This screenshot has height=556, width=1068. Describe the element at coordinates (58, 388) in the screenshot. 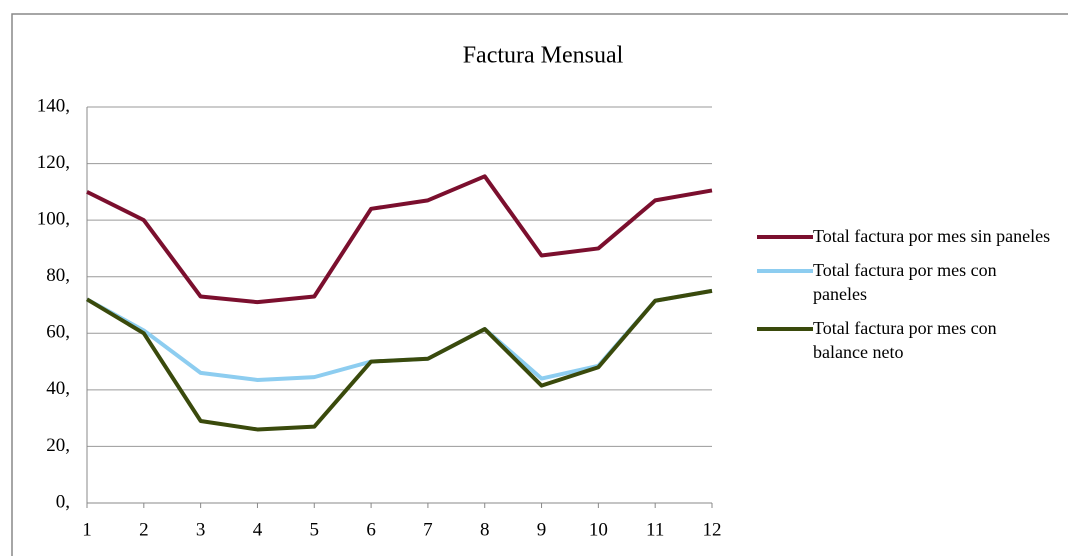

I see `y-tick-label: 40,` at that location.